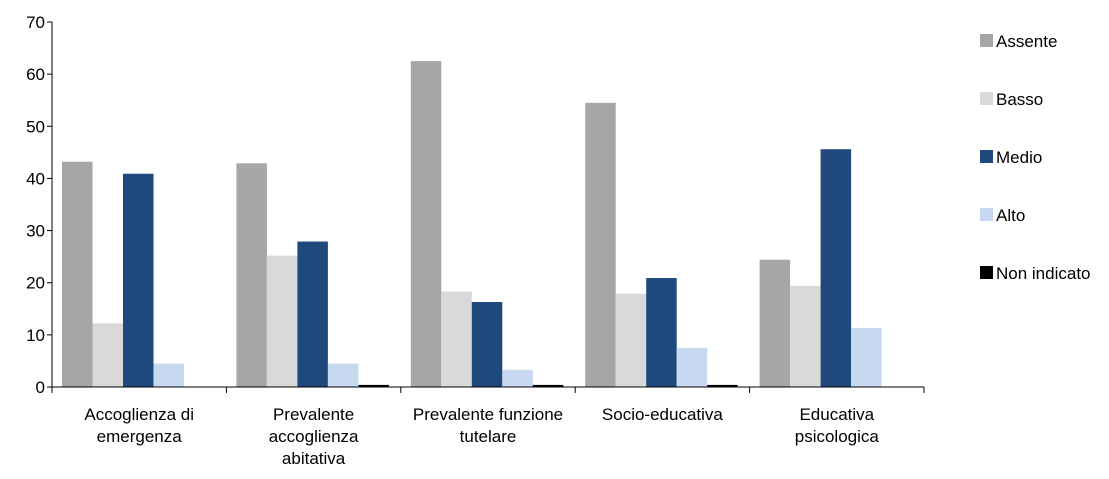  I want to click on legend-swatch-assente, so click(986, 40).